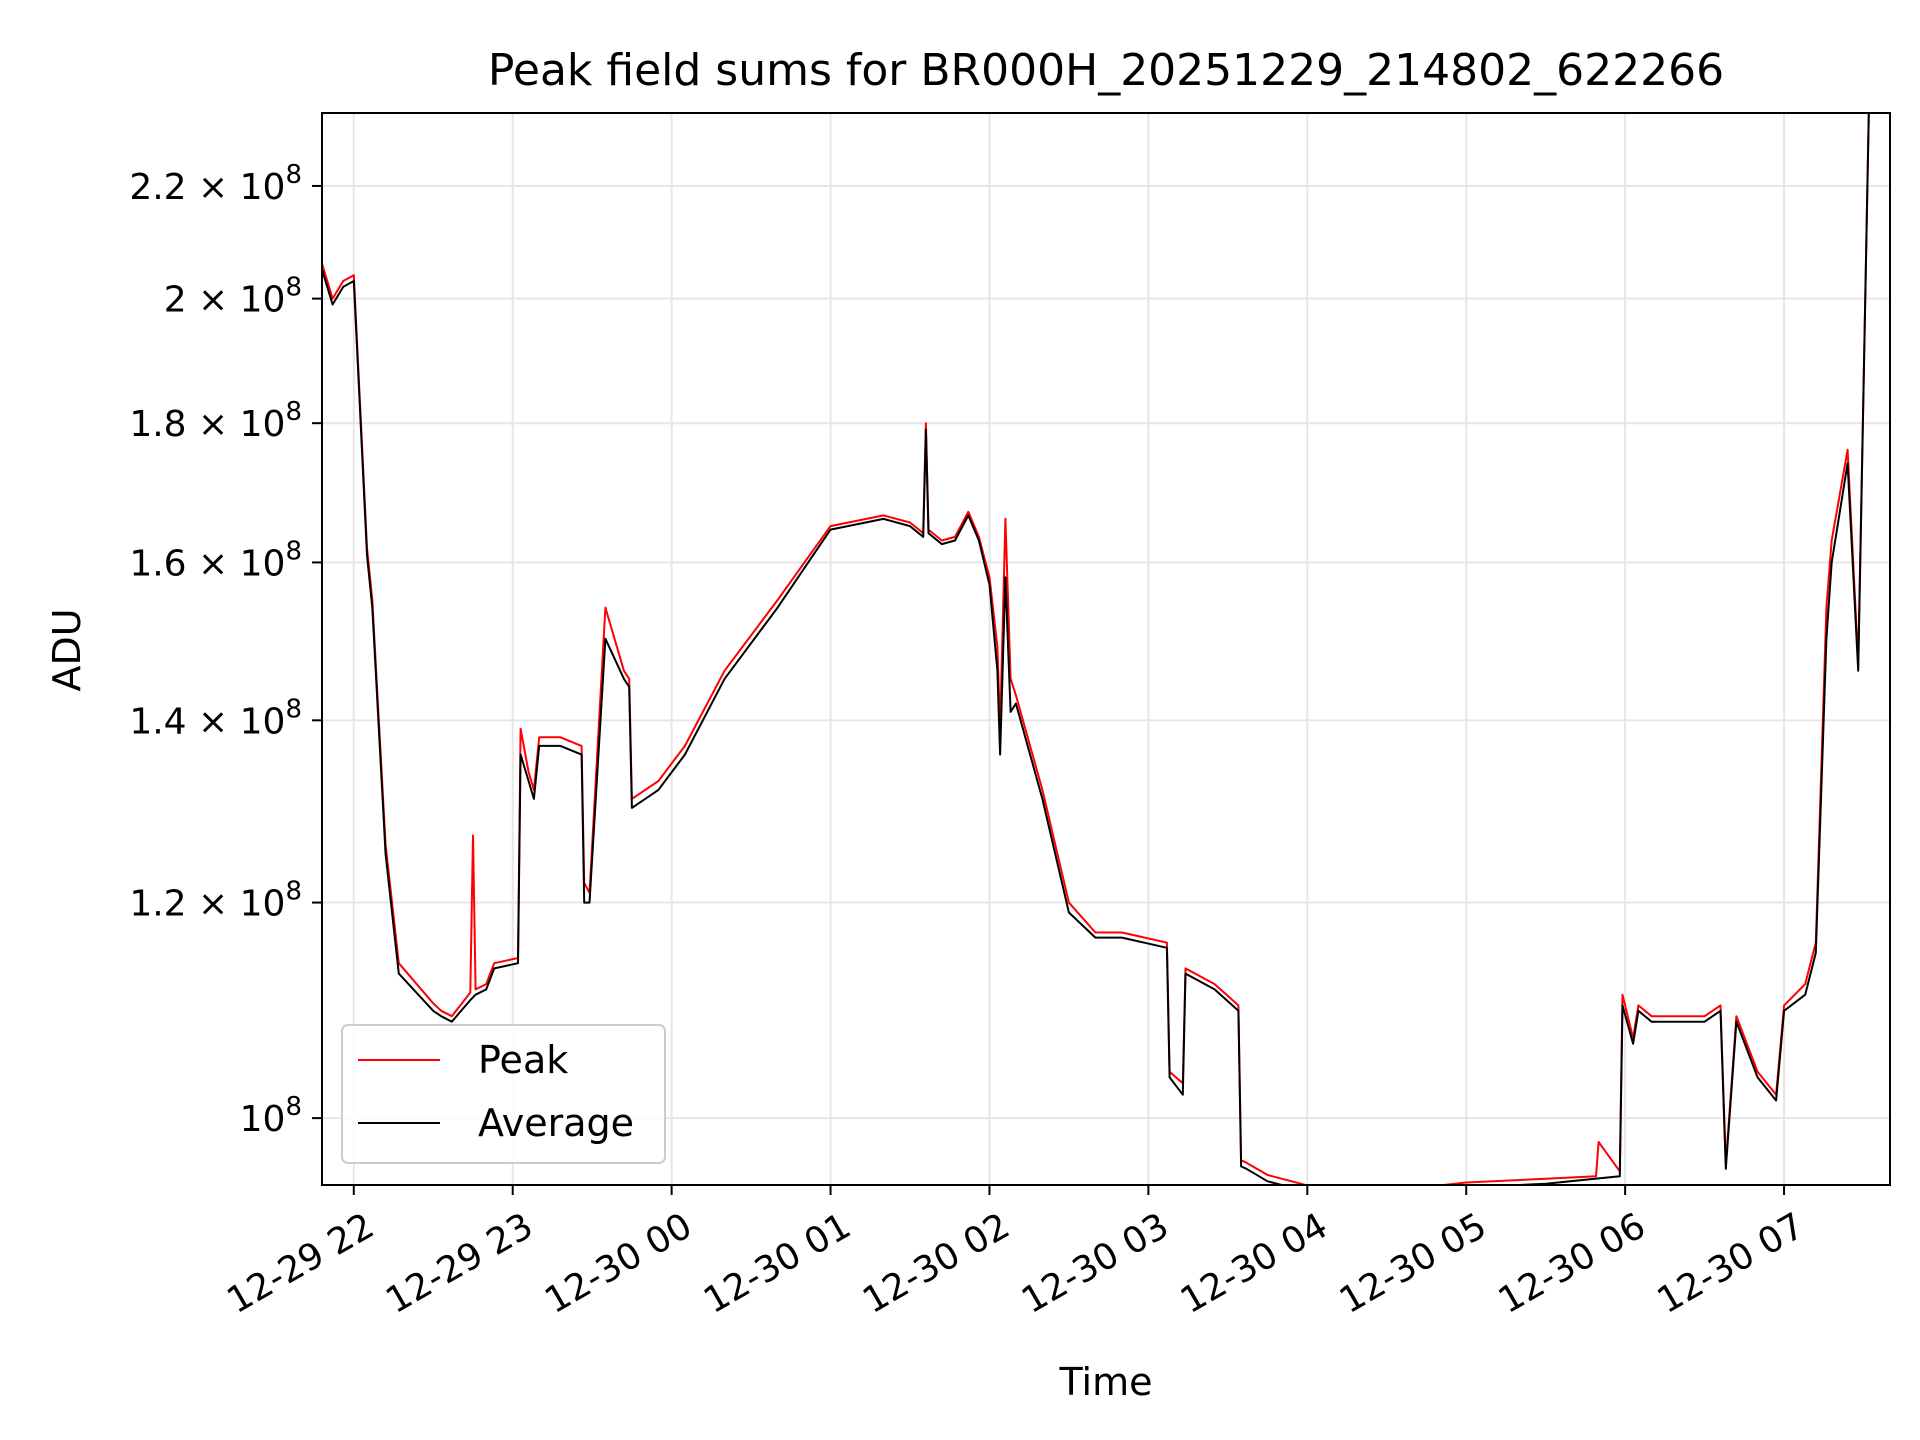 This screenshot has height=1440, width=1920. What do you see at coordinates (157, 904) in the screenshot?
I see `y-tick-mantissa: 1.2` at bounding box center [157, 904].